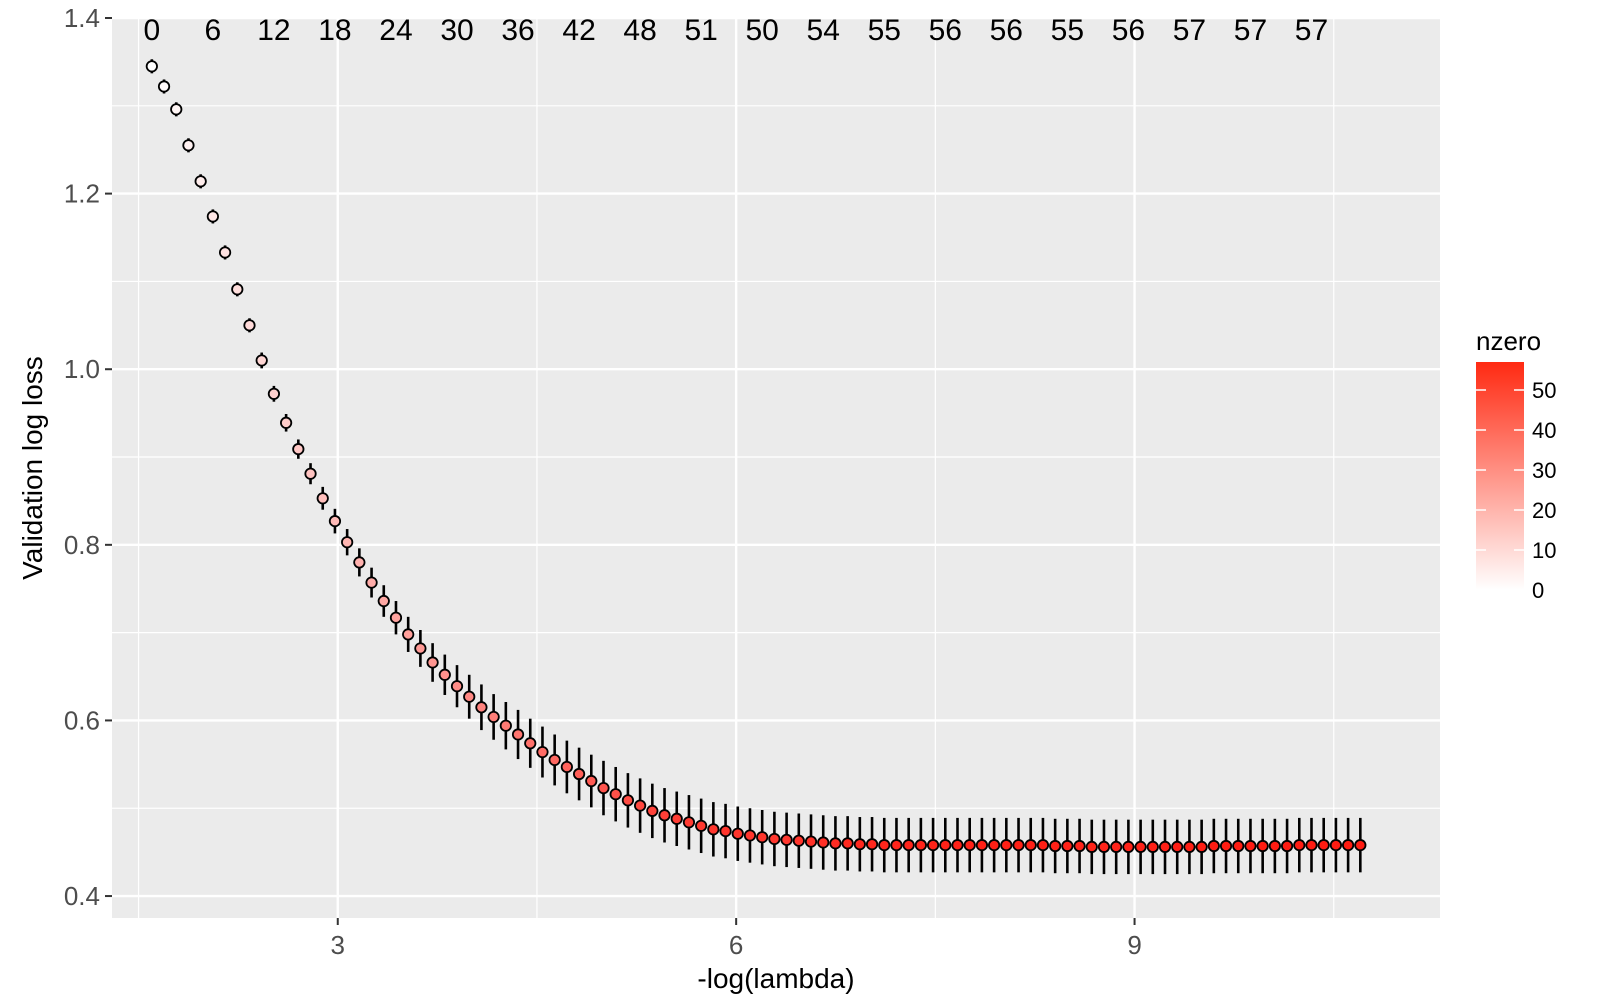  I want to click on nzero-label: 54, so click(823, 30).